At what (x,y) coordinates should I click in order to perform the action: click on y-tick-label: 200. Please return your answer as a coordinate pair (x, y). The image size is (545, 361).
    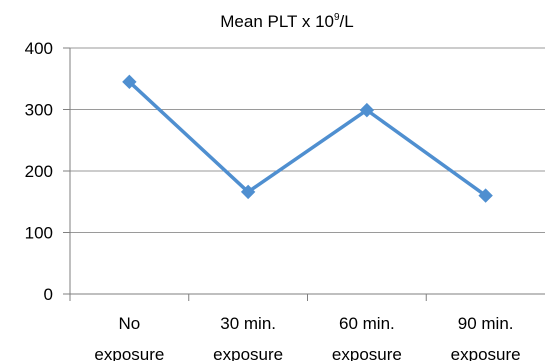
    Looking at the image, I should click on (39, 171).